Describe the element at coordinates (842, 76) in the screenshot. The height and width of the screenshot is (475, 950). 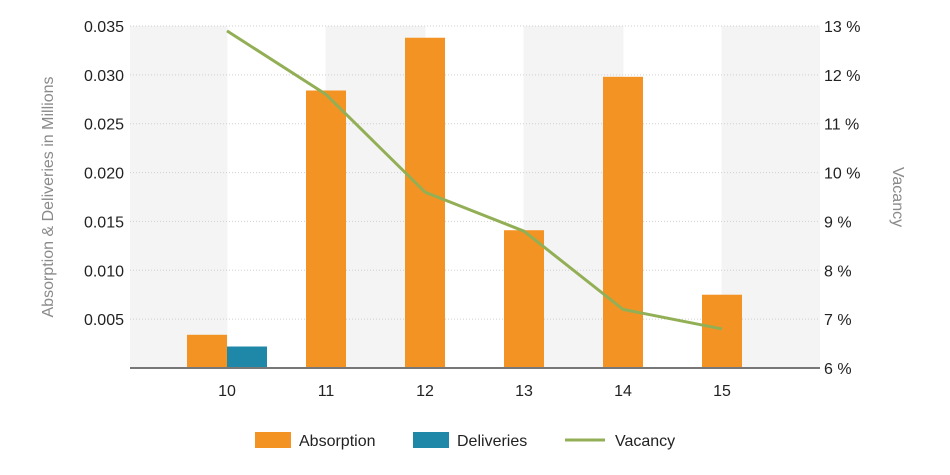
I see `y2-tick-label: 12 %` at that location.